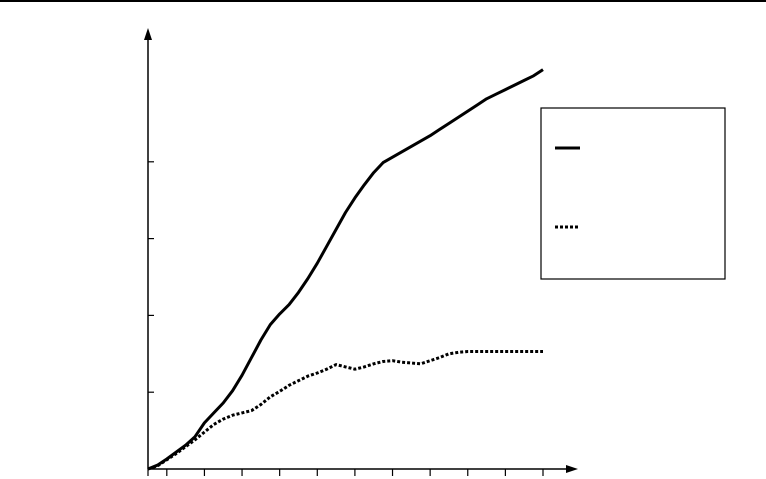  What do you see at coordinates (148, 34) in the screenshot?
I see `y-axis-arrowhead` at bounding box center [148, 34].